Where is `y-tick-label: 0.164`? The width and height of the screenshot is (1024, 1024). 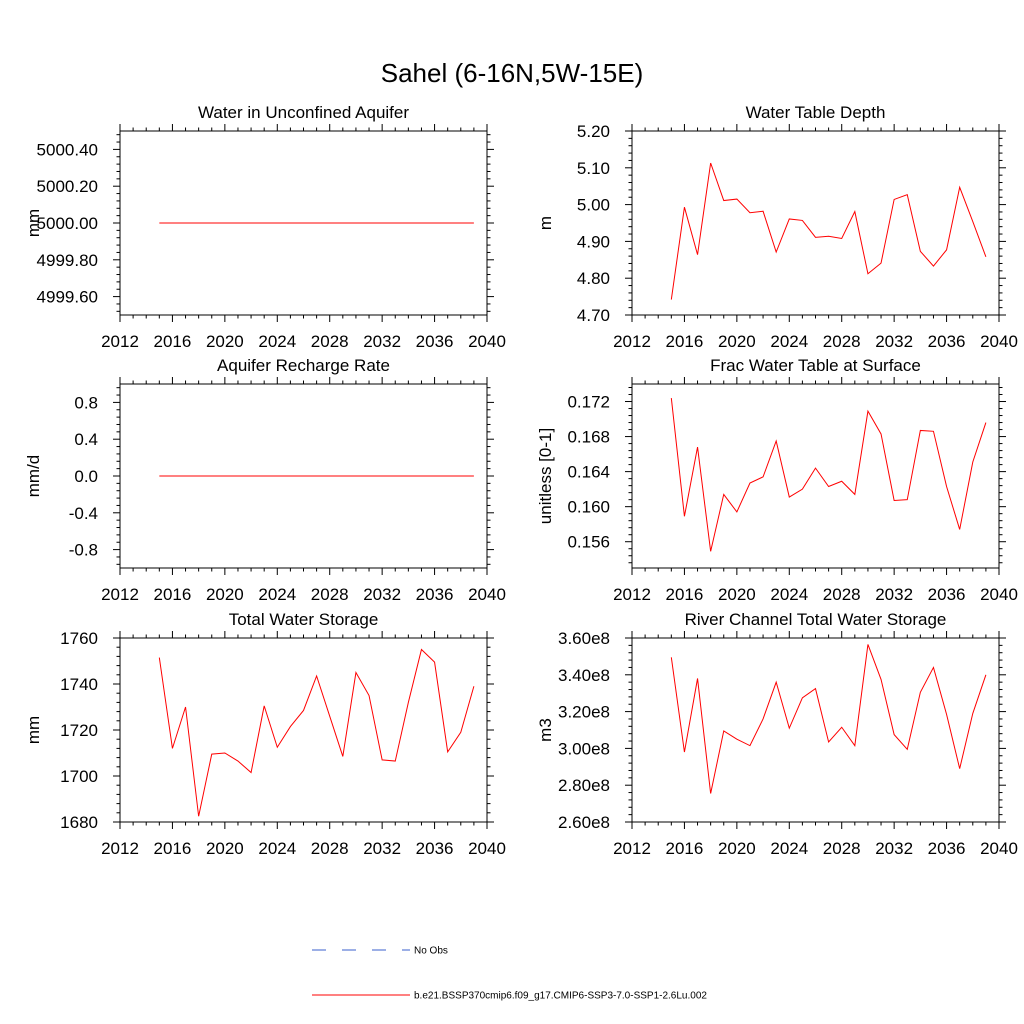
y-tick-label: 0.164 is located at coordinates (588, 472).